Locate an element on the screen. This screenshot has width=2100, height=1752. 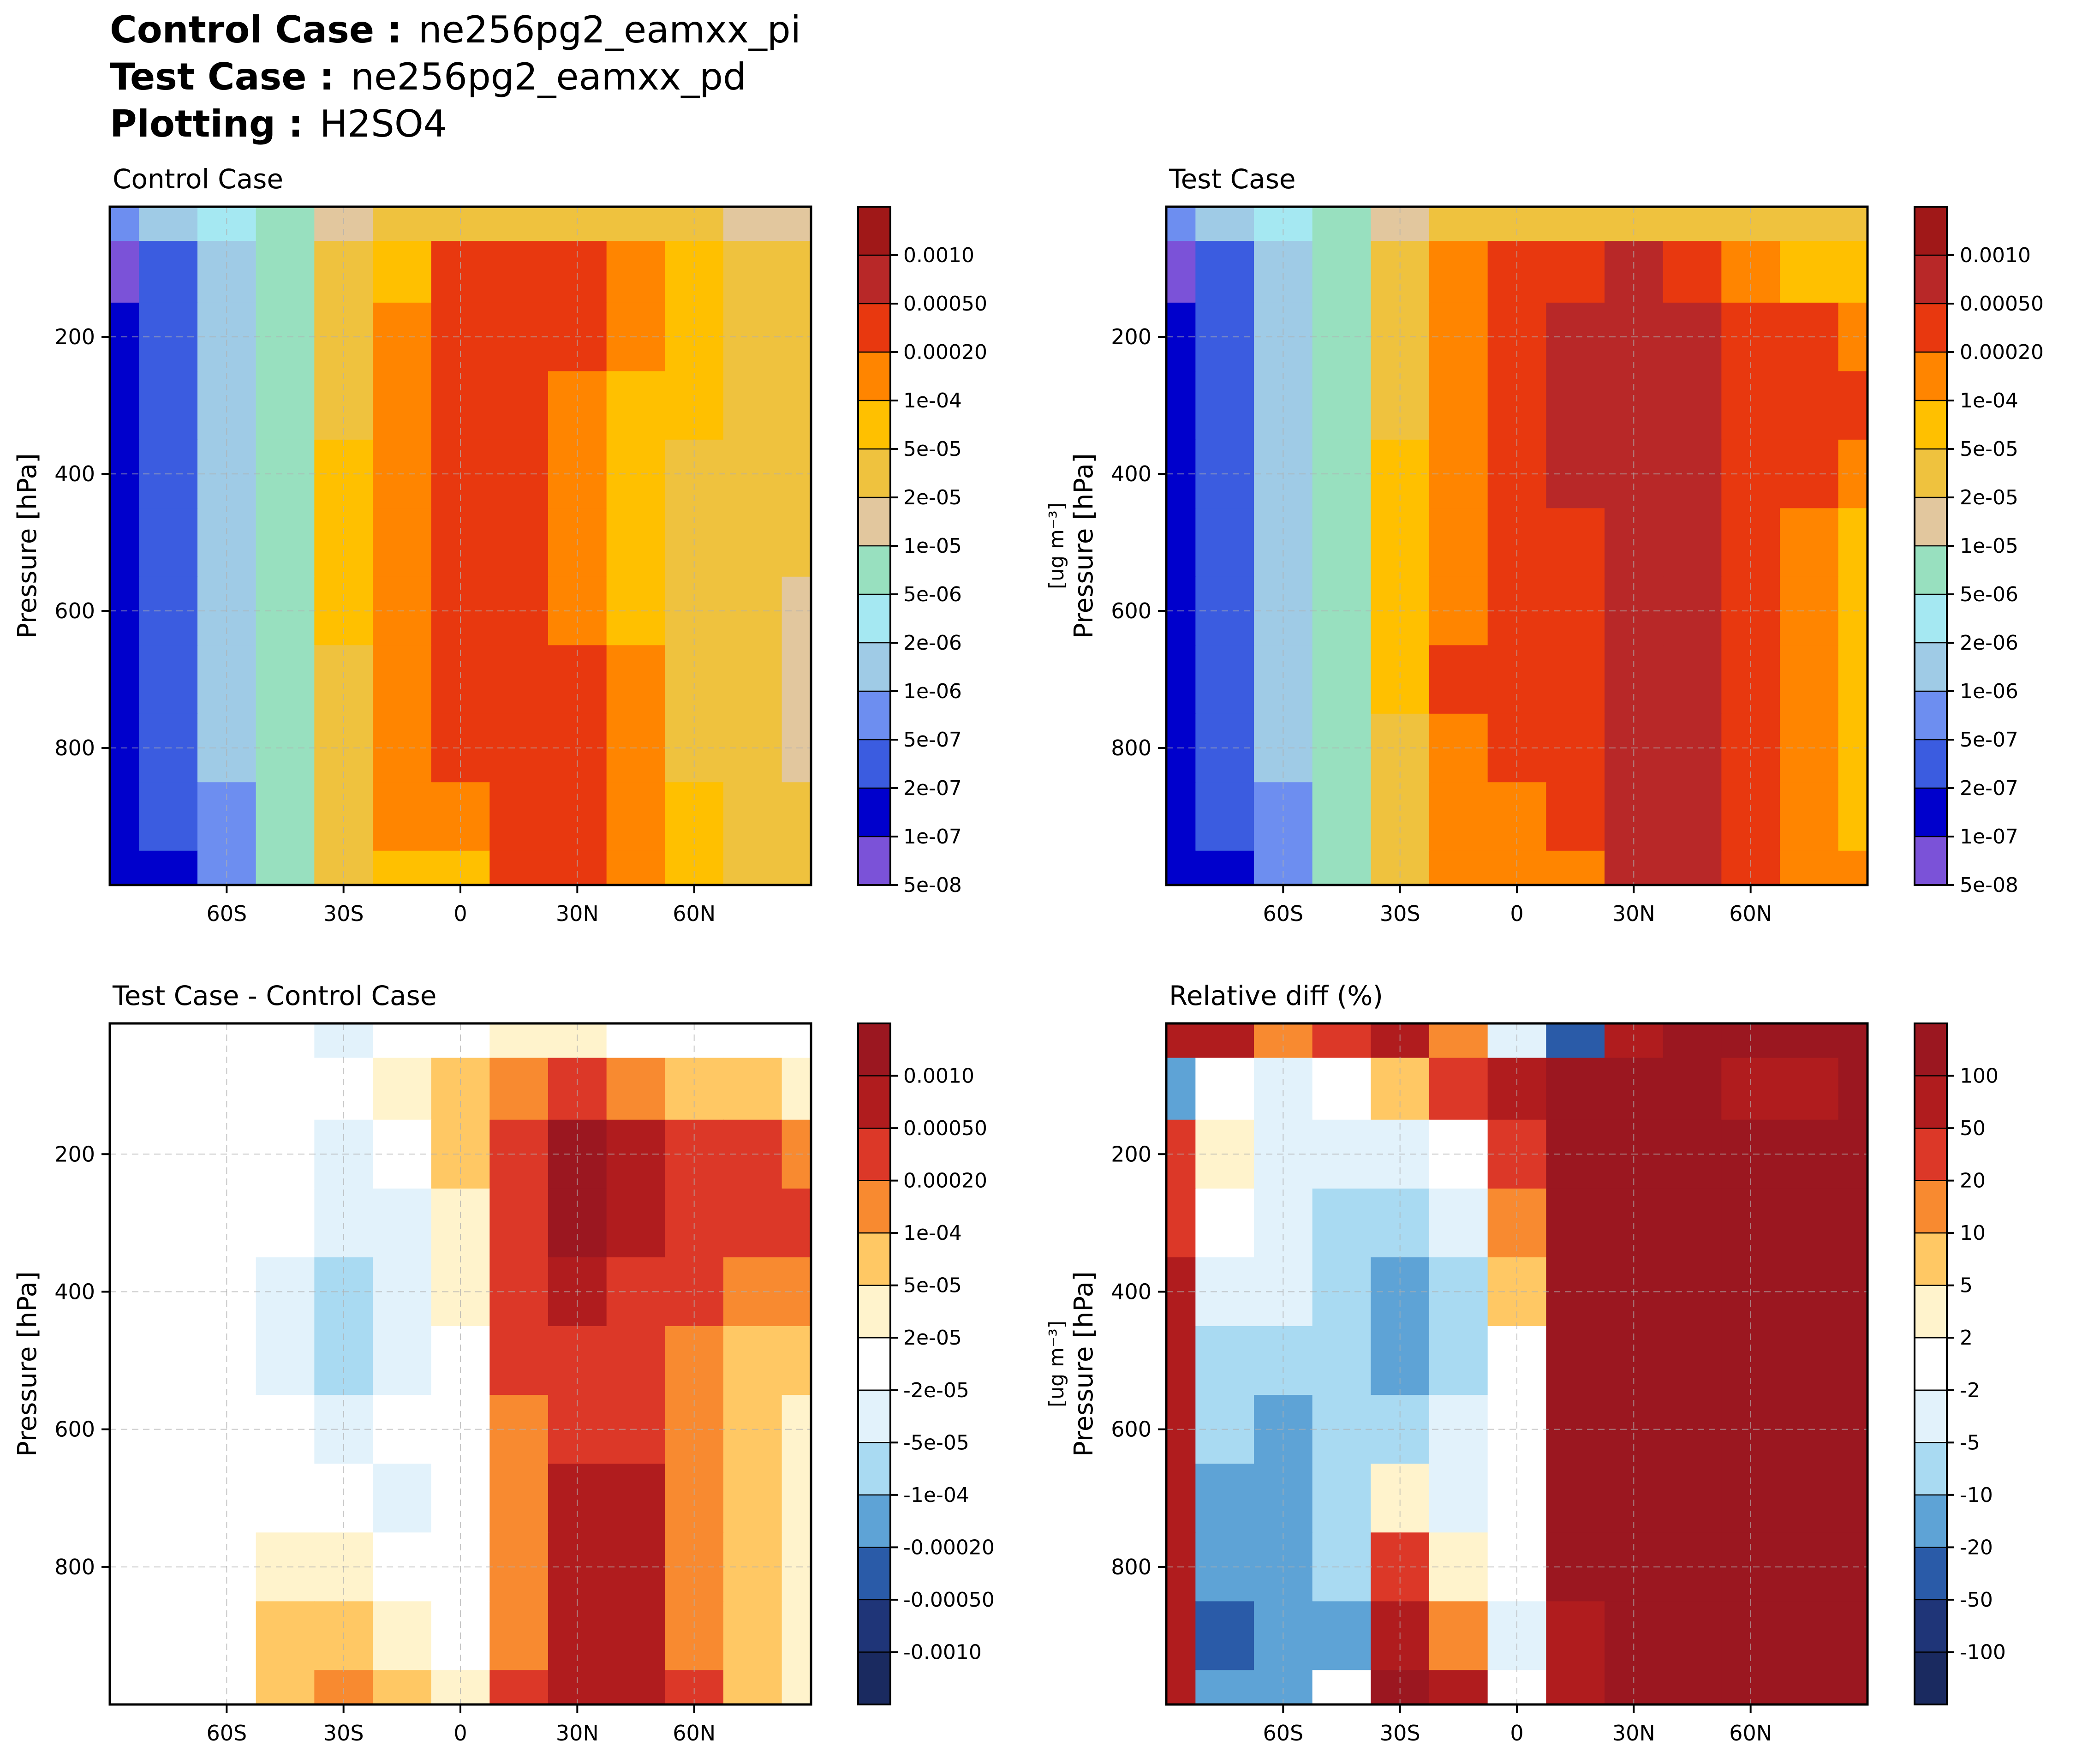
colorbar-tick-label: -0.00020 is located at coordinates (949, 1548).